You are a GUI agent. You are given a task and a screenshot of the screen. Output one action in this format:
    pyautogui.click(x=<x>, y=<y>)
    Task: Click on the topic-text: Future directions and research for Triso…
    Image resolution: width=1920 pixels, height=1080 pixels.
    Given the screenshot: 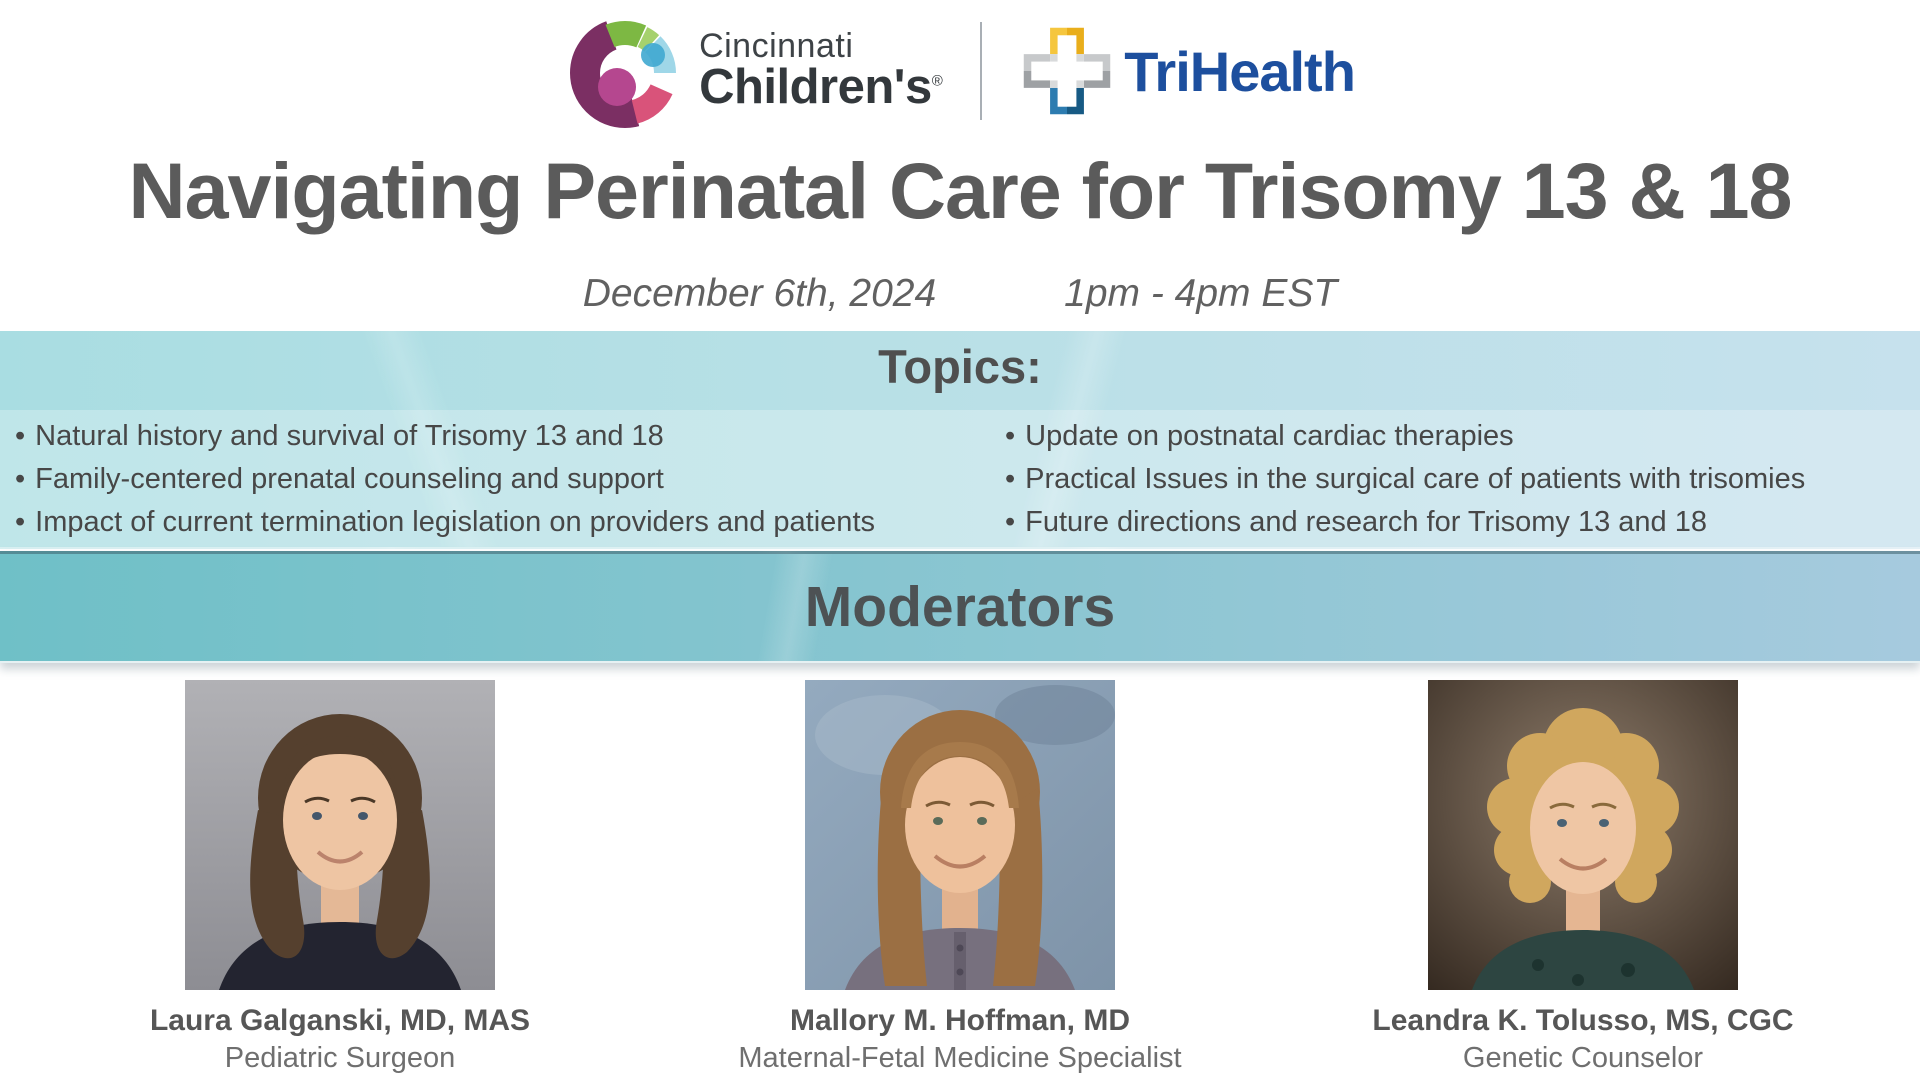 What is the action you would take?
    pyautogui.click(x=1366, y=522)
    